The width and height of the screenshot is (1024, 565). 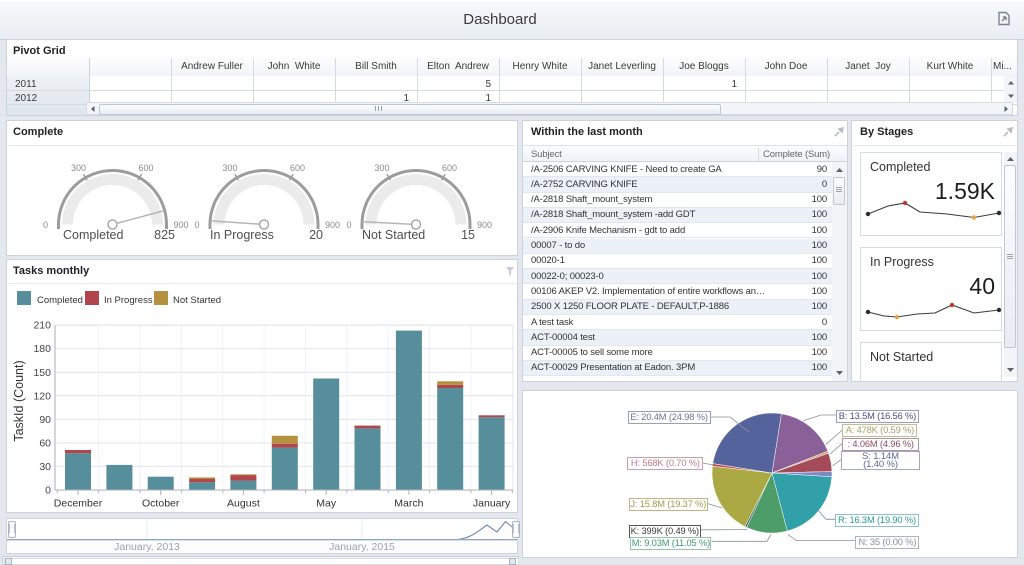 What do you see at coordinates (408, 504) in the screenshot?
I see `svg-text: March` at bounding box center [408, 504].